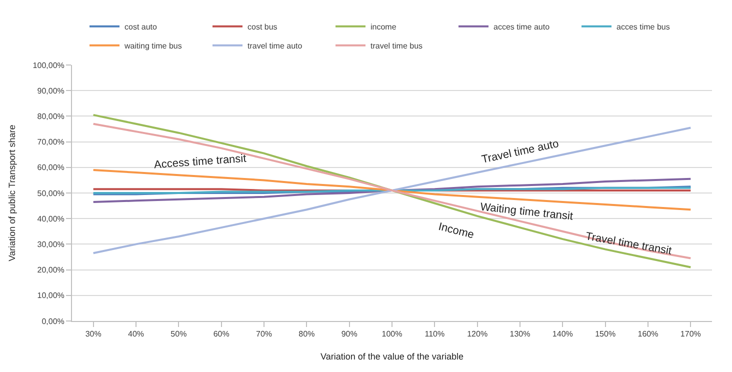 This screenshot has height=372, width=732. I want to click on legend-label: acces time bus, so click(643, 27).